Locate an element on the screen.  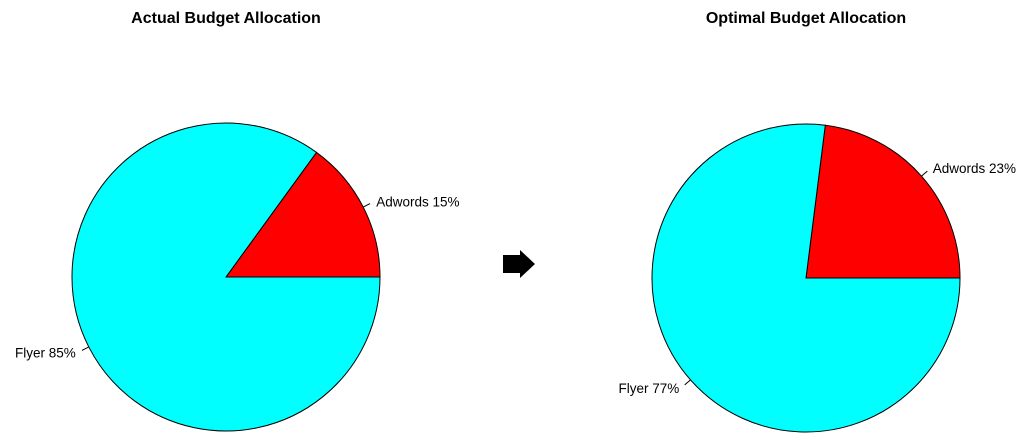
slice-label-adwords: Adwords 15% is located at coordinates (417, 201).